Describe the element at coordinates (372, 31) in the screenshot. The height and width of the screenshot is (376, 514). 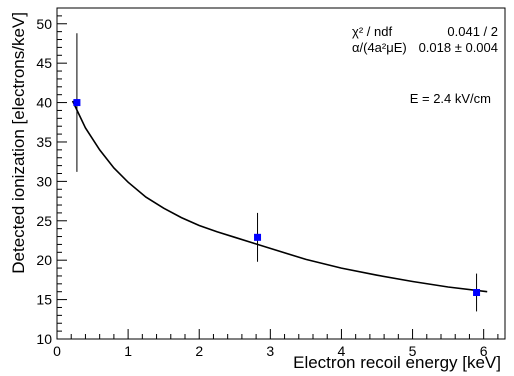
I see `stats-row1-label: χ² / ndf` at that location.